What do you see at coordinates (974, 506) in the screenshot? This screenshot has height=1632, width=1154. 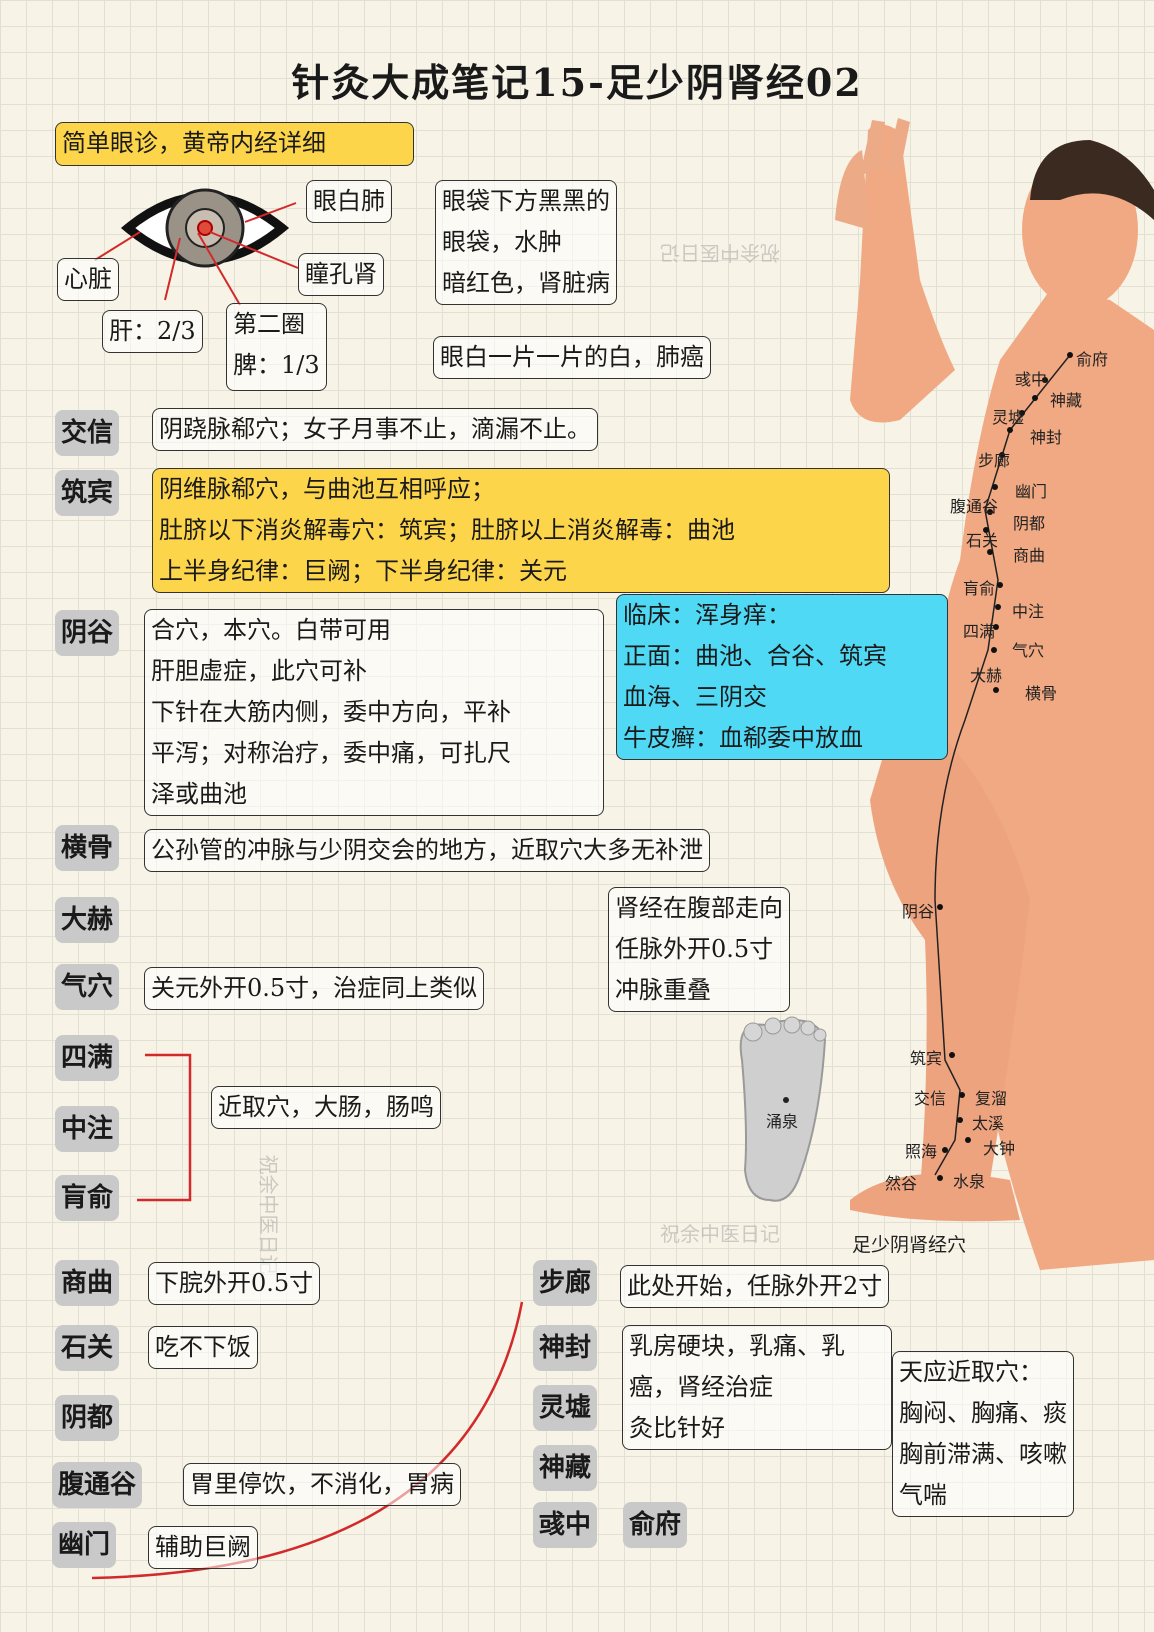 I see `acupoint-label: 腹通谷` at bounding box center [974, 506].